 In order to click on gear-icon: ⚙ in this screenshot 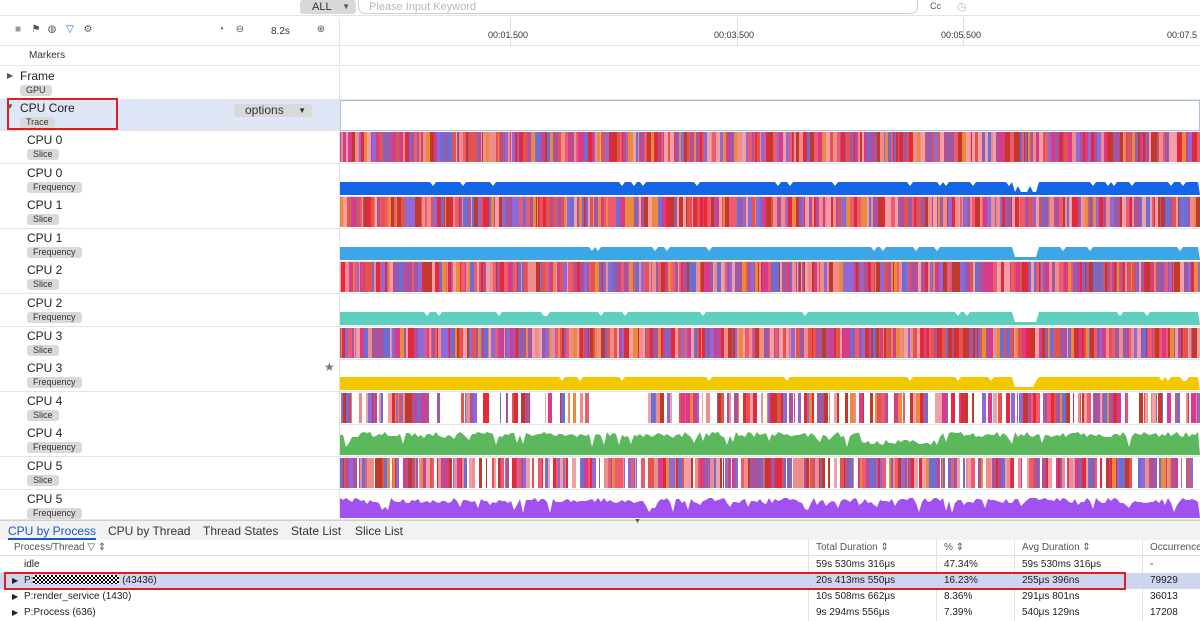, I will do `click(88, 29)`.